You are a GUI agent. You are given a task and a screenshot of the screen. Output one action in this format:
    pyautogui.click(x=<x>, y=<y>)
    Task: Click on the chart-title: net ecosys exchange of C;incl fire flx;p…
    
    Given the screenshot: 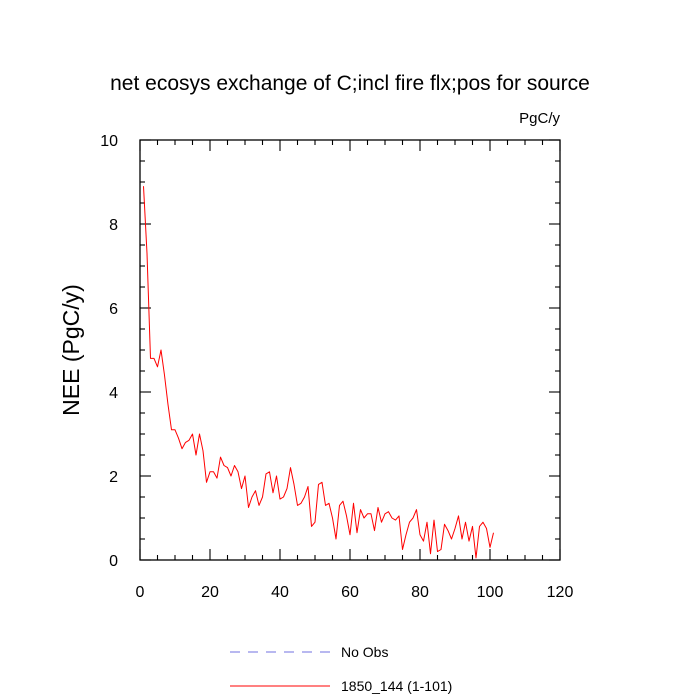 What is the action you would take?
    pyautogui.click(x=350, y=83)
    